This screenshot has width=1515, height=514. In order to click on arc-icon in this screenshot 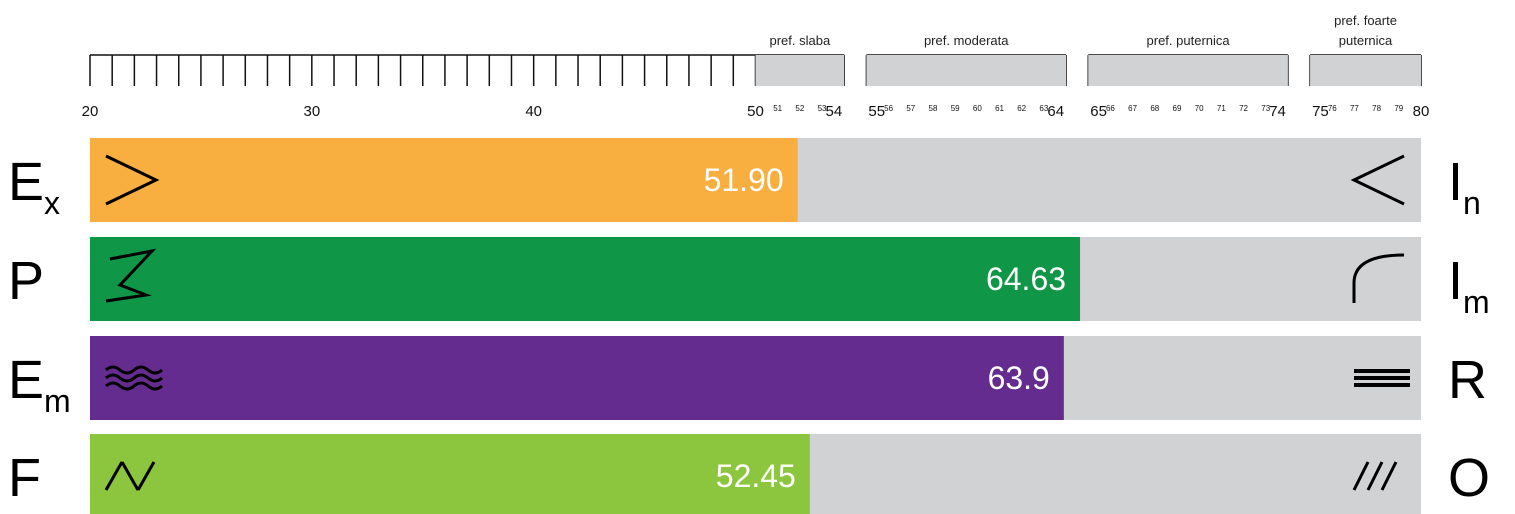, I will do `click(1378, 278)`.